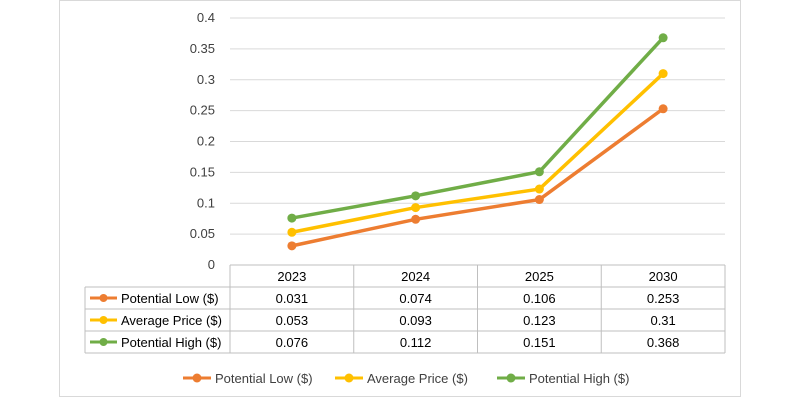 This screenshot has width=800, height=400. I want to click on y-tick-label: 0, so click(211, 264).